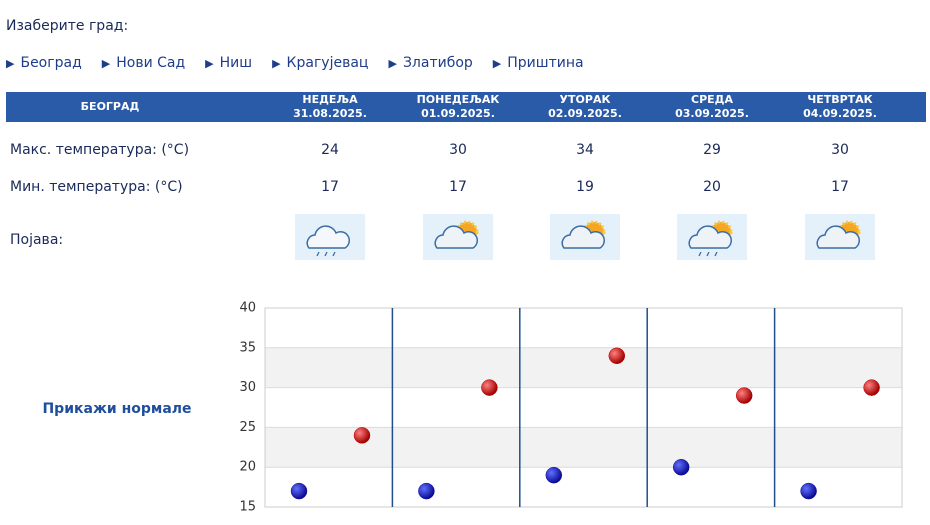 This screenshot has width=930, height=525. I want to click on y-tick-label: 30, so click(247, 387).